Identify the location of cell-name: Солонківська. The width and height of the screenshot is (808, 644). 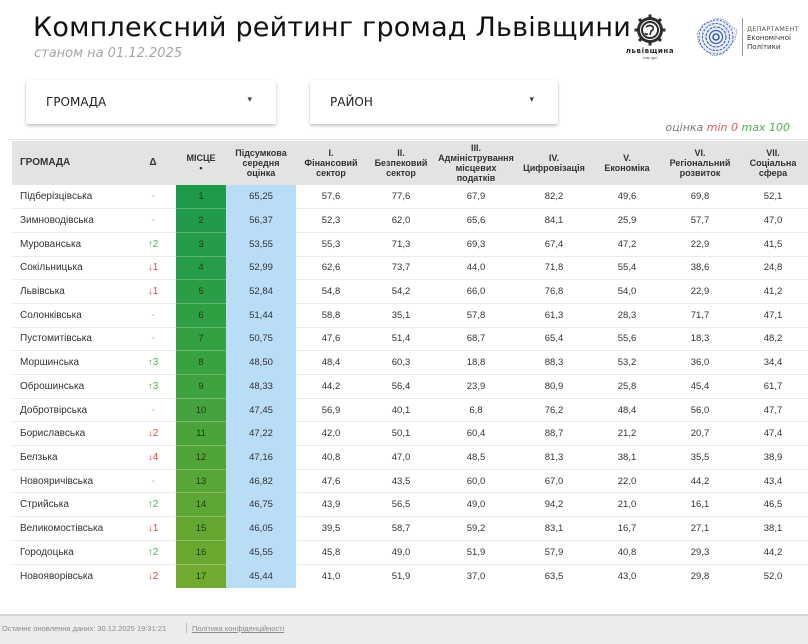
(71, 315).